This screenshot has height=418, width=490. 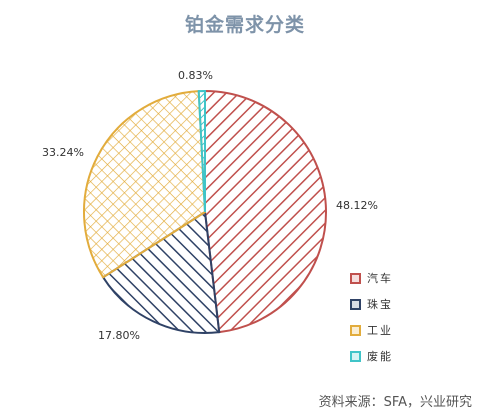 What do you see at coordinates (119, 335) in the screenshot?
I see `data-label: 17.80%` at bounding box center [119, 335].